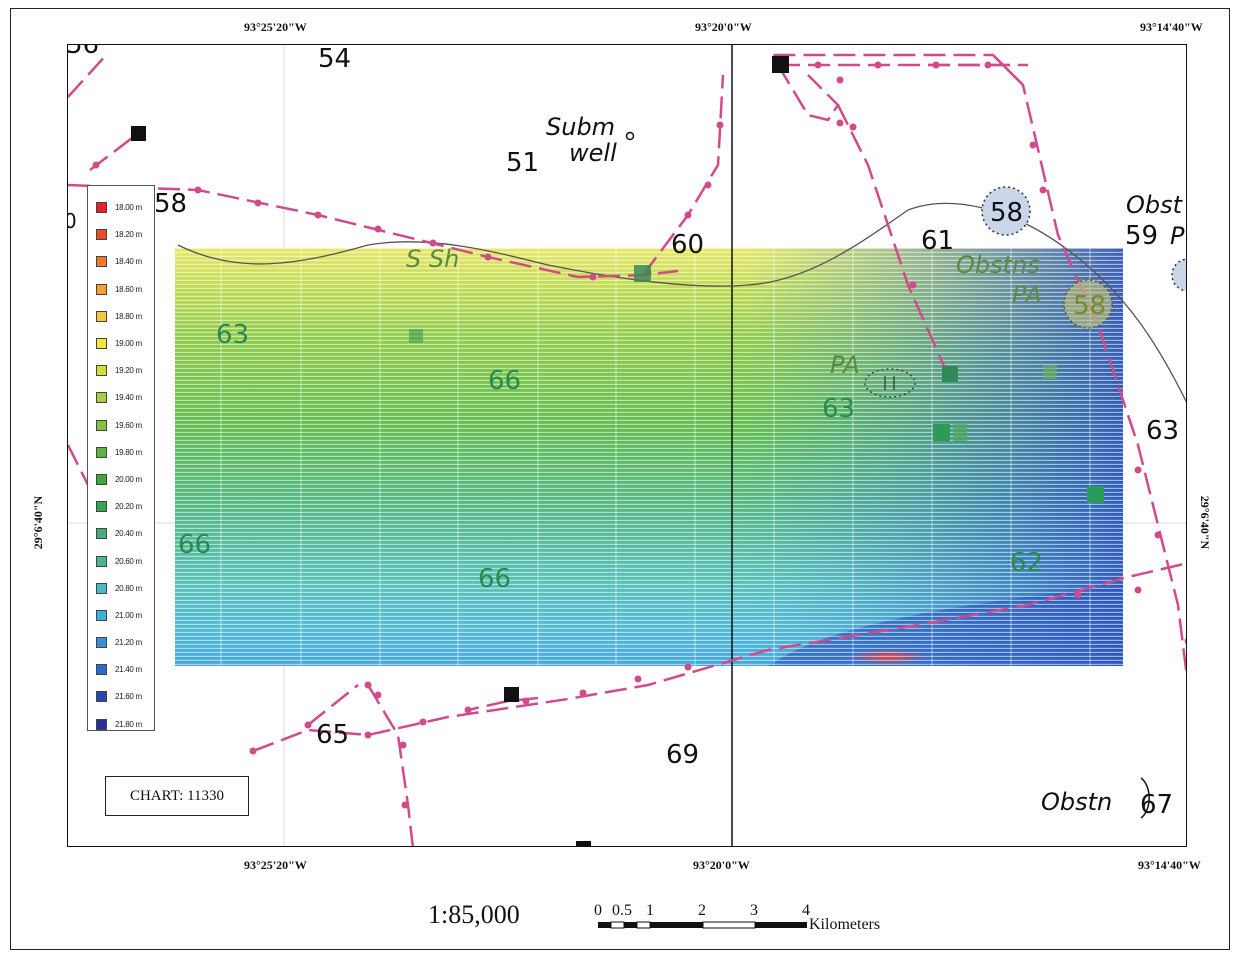 Image resolution: width=1238 pixels, height=958 pixels. Describe the element at coordinates (128, 479) in the screenshot. I see `legend-label: 20.00 m` at that location.